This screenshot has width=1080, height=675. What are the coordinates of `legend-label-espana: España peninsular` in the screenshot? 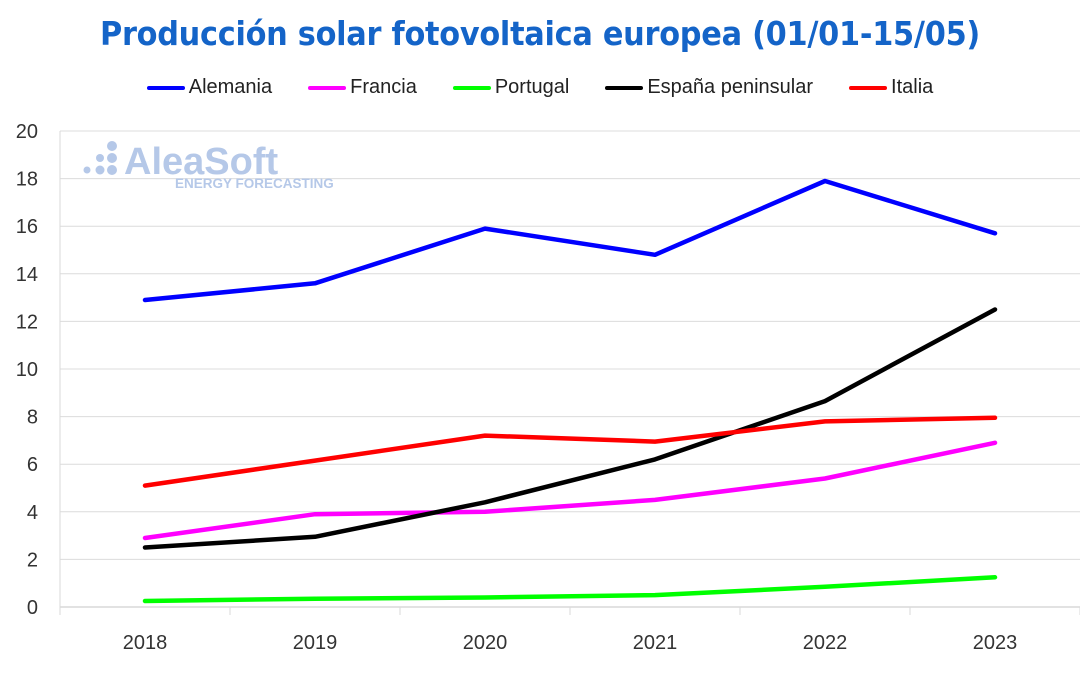 It's located at (730, 87).